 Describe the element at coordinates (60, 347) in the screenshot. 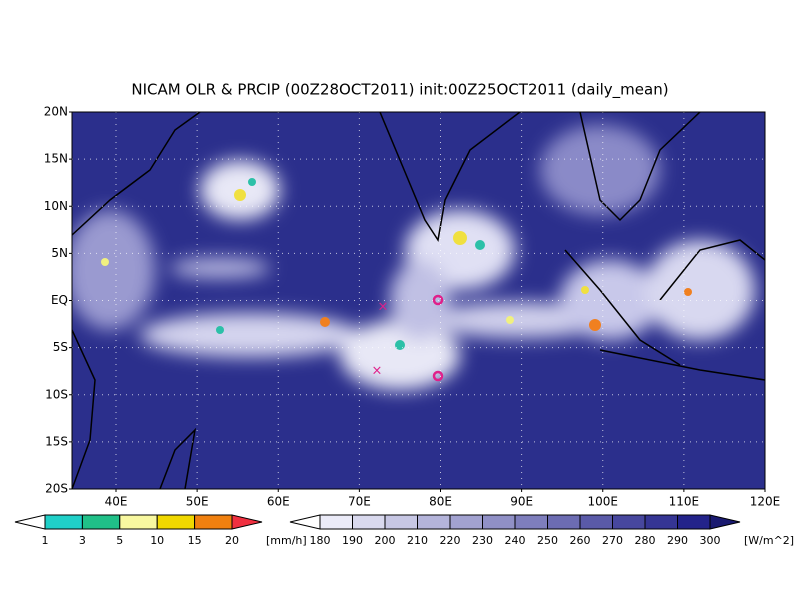

I see `lat-label: 5S` at that location.